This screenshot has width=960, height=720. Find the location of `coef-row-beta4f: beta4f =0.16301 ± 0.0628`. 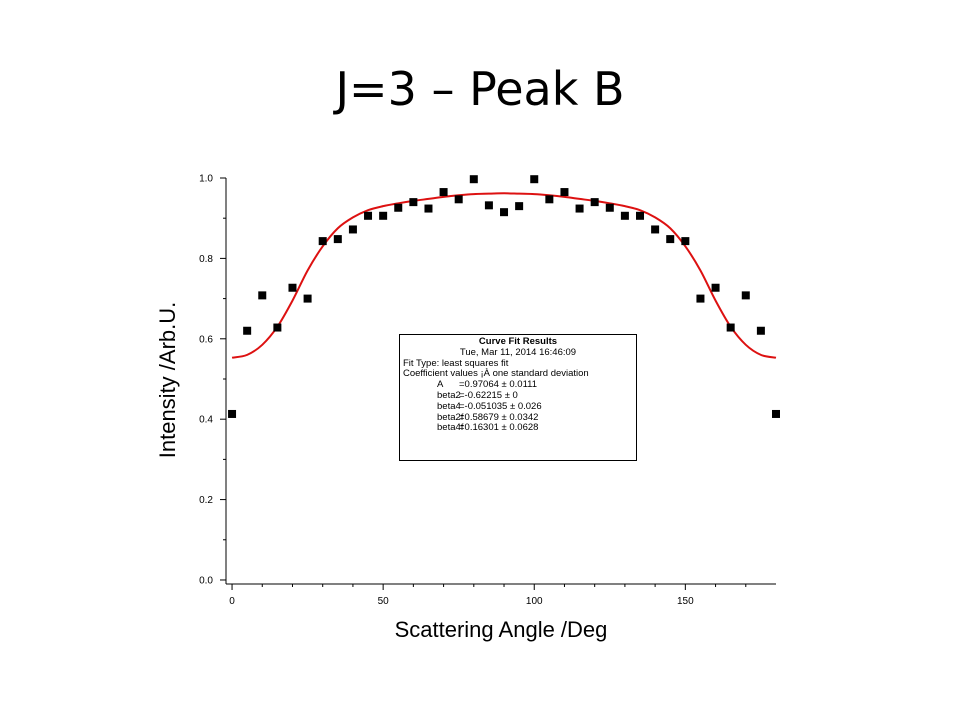

coef-row-beta4f: beta4f =0.16301 ± 0.0628 is located at coordinates (518, 428).